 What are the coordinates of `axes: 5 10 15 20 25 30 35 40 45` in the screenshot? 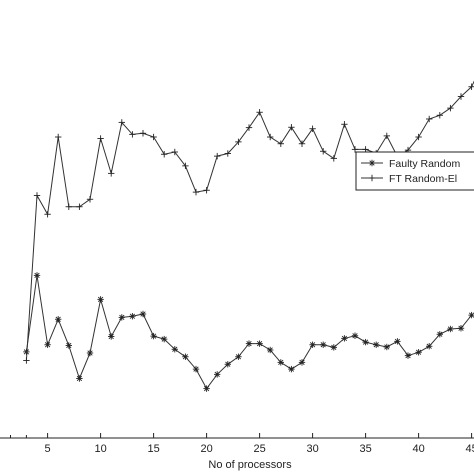 It's located at (237, 444).